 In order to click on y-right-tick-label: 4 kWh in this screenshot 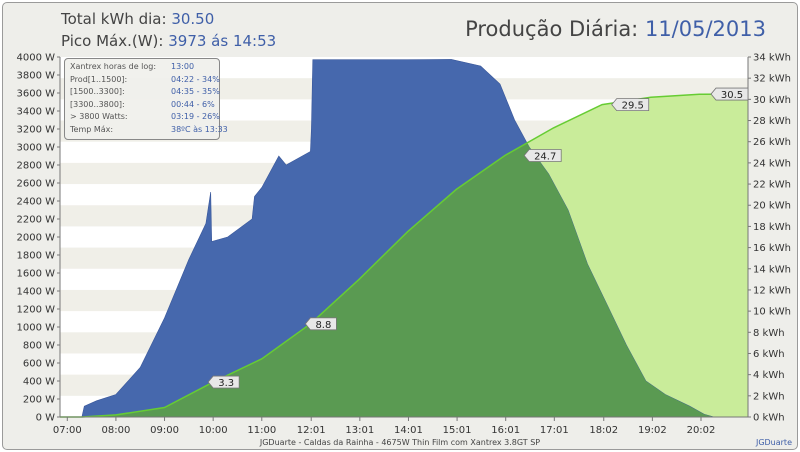, I will do `click(769, 375)`.